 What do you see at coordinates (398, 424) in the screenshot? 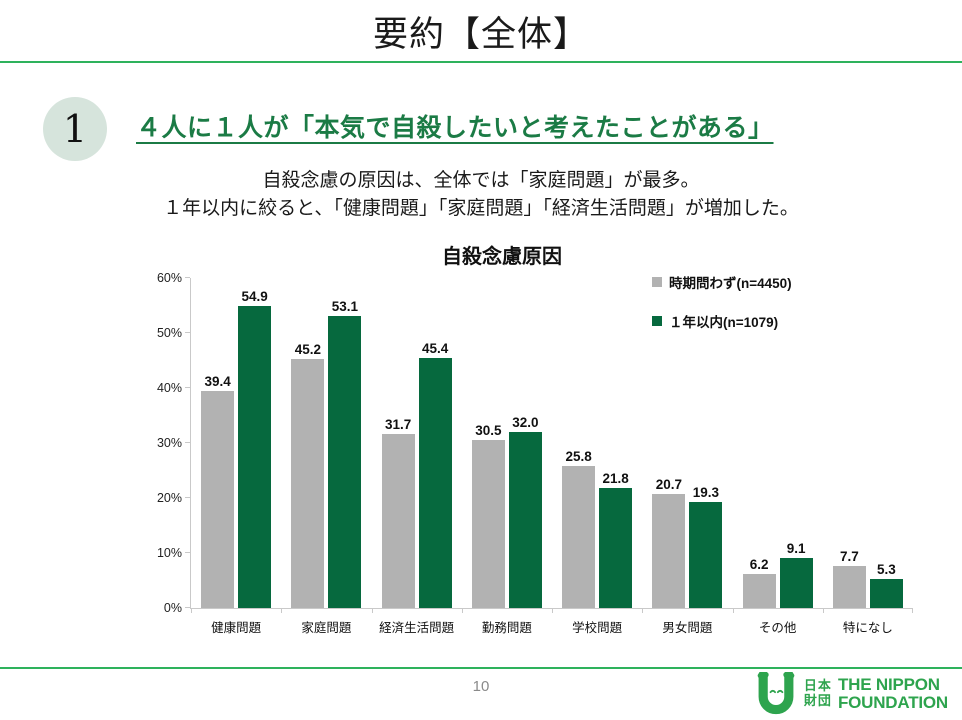
I see `bar-value-label: 31.7` at bounding box center [398, 424].